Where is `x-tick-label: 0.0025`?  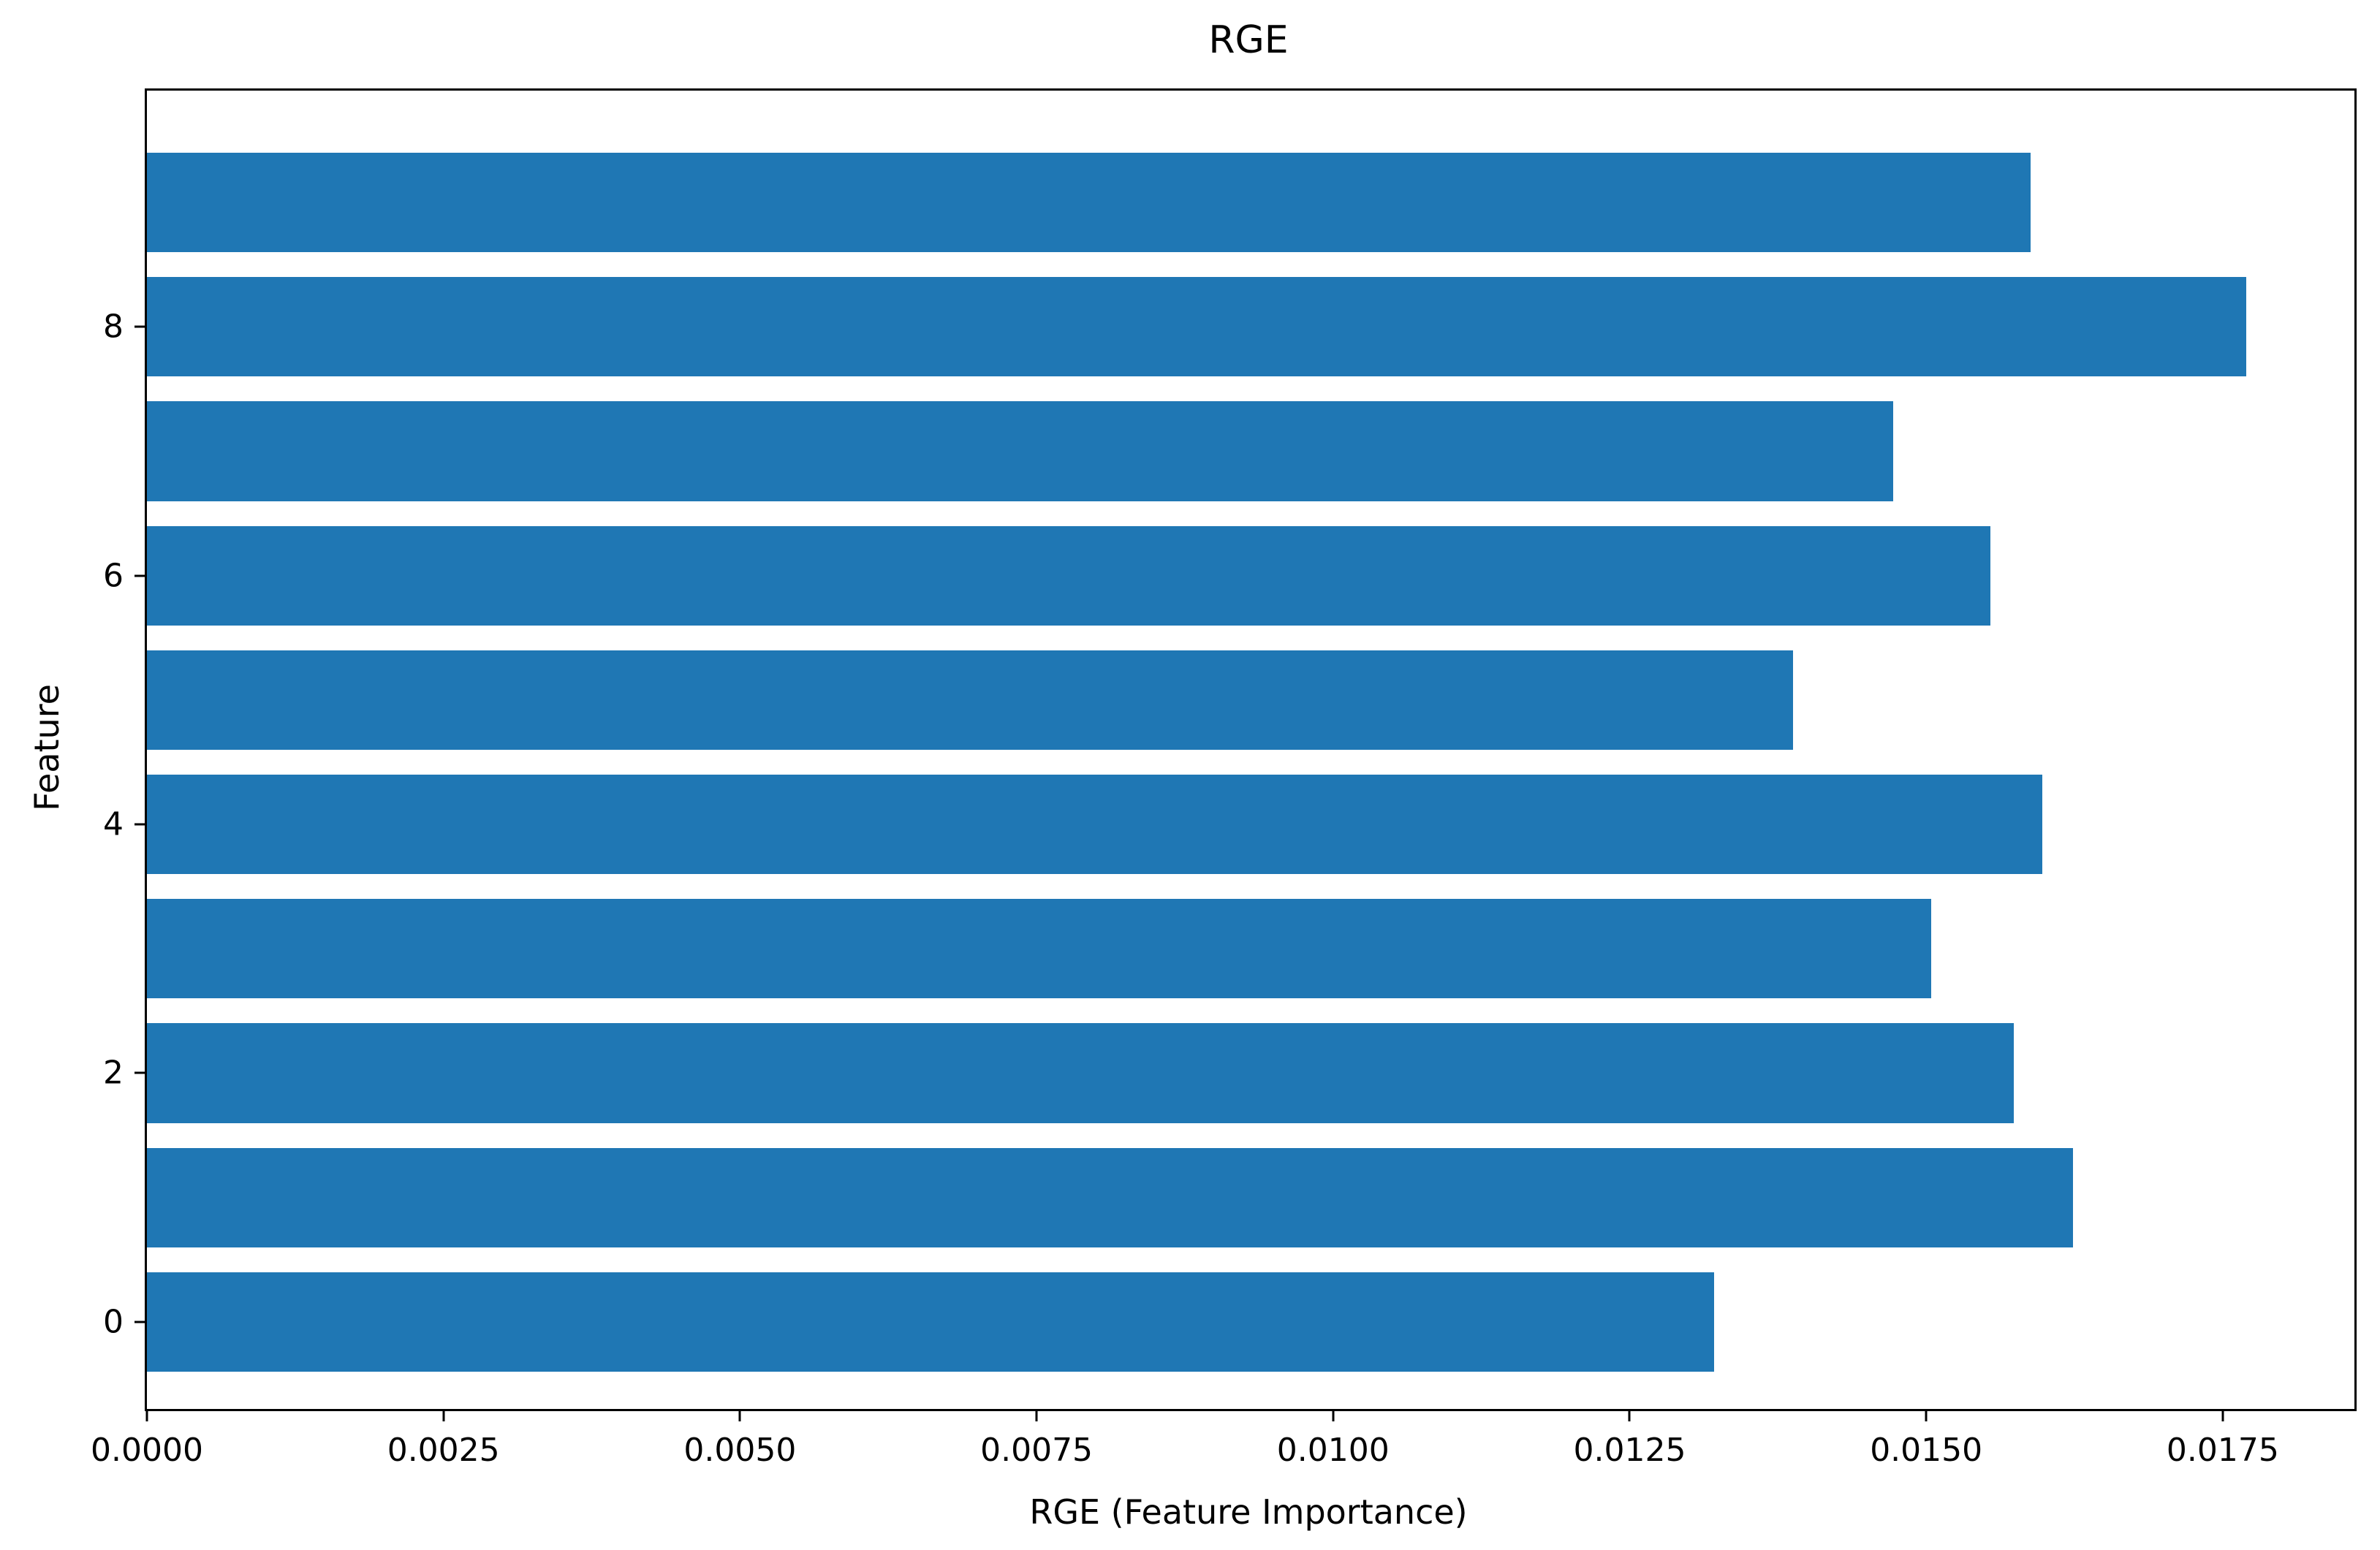 x-tick-label: 0.0025 is located at coordinates (444, 1450).